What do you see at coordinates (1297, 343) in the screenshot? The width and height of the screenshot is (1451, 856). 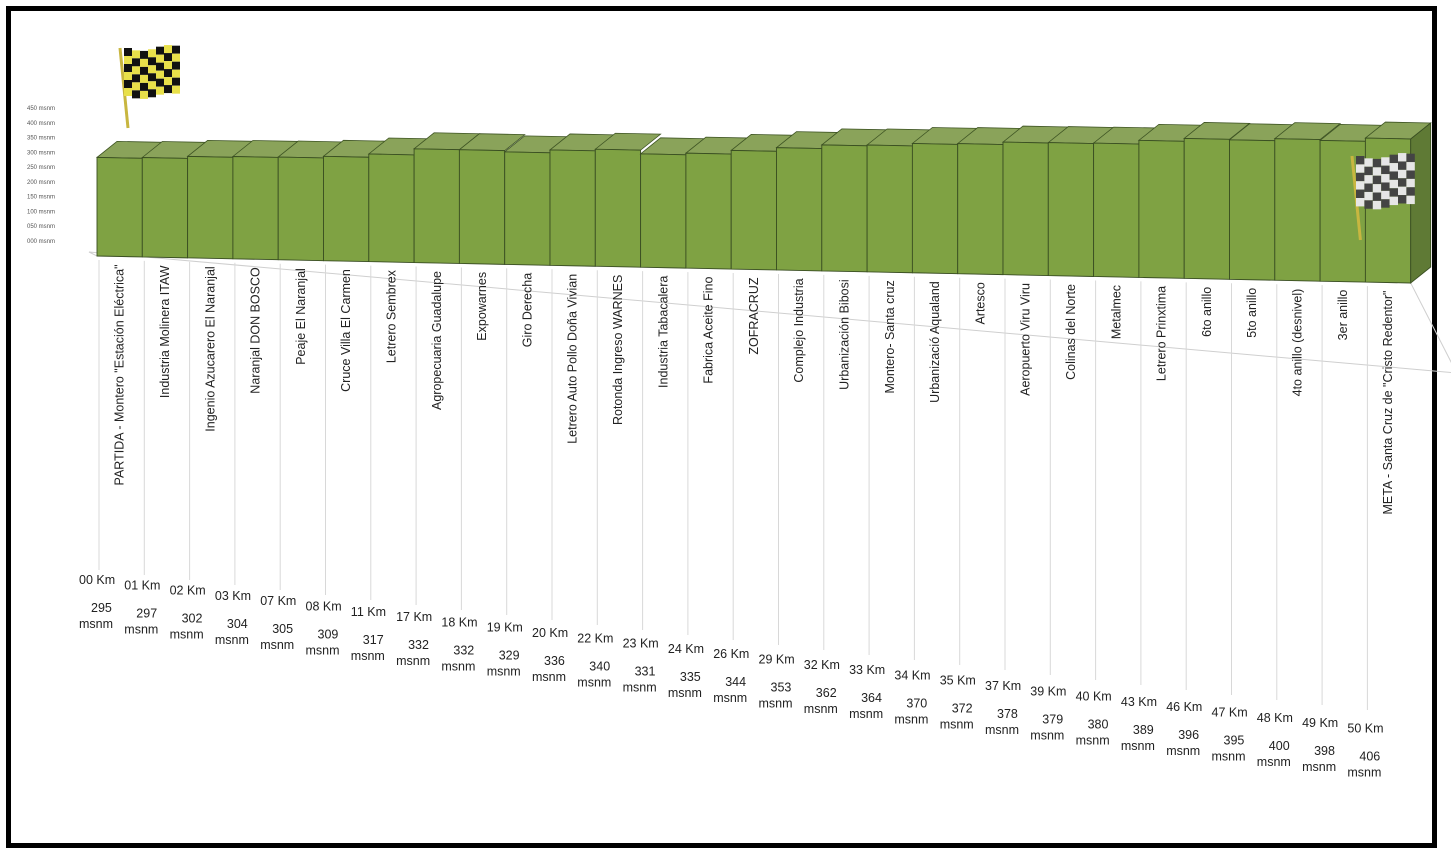 I see `category-label: 4to anillo (desnivel)` at bounding box center [1297, 343].